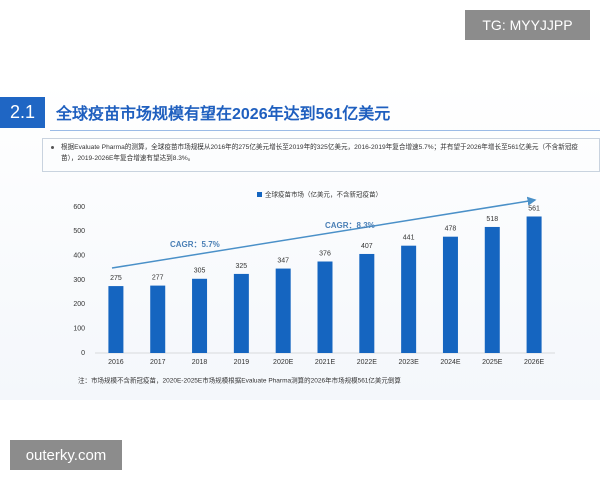  What do you see at coordinates (242, 362) in the screenshot?
I see `x-tick-label: 2019` at bounding box center [242, 362].